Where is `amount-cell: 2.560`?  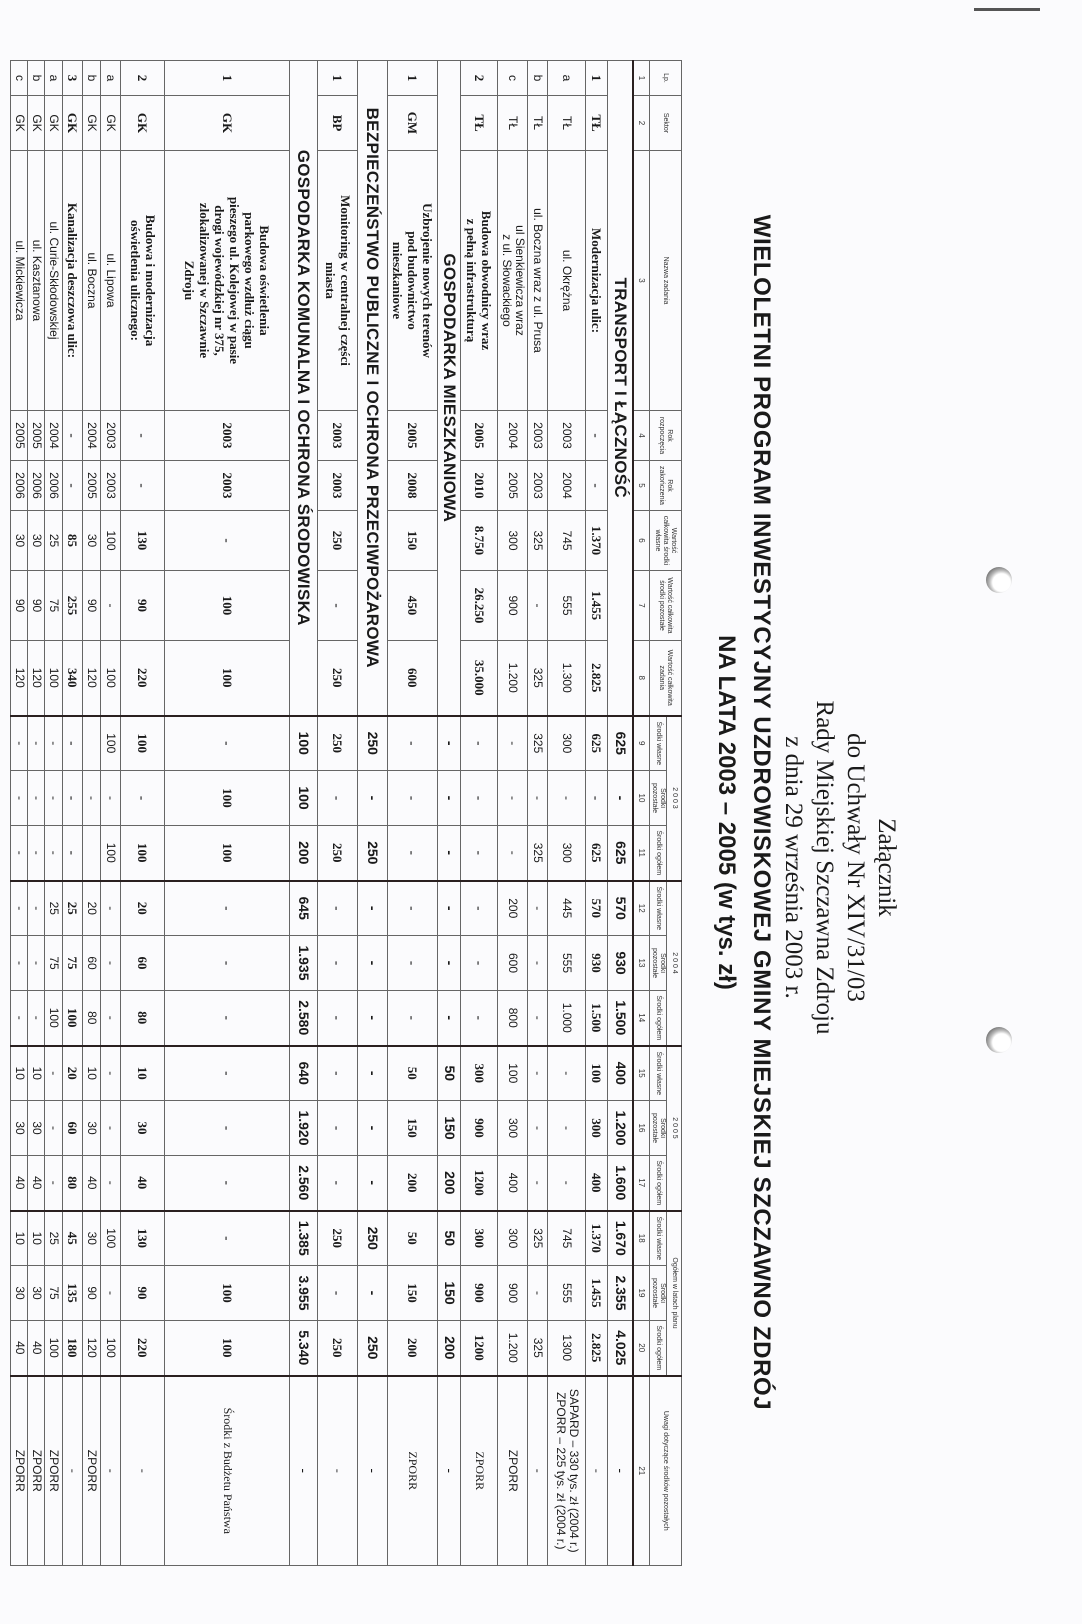 amount-cell: 2.560 is located at coordinates (304, 1183).